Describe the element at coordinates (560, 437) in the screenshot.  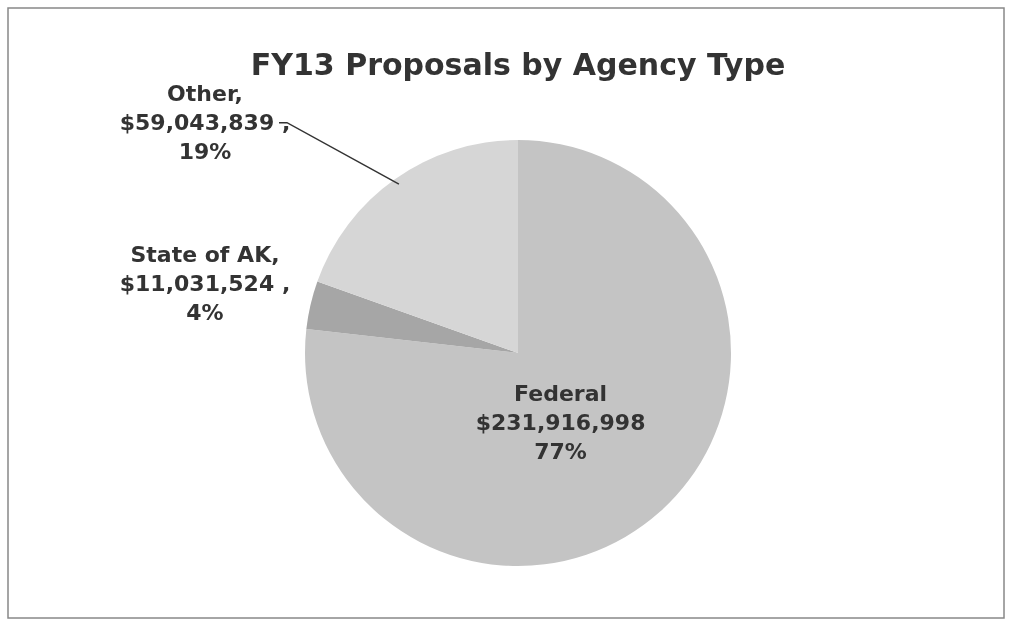
I see `data-label: $231,916,998 77%` at that location.